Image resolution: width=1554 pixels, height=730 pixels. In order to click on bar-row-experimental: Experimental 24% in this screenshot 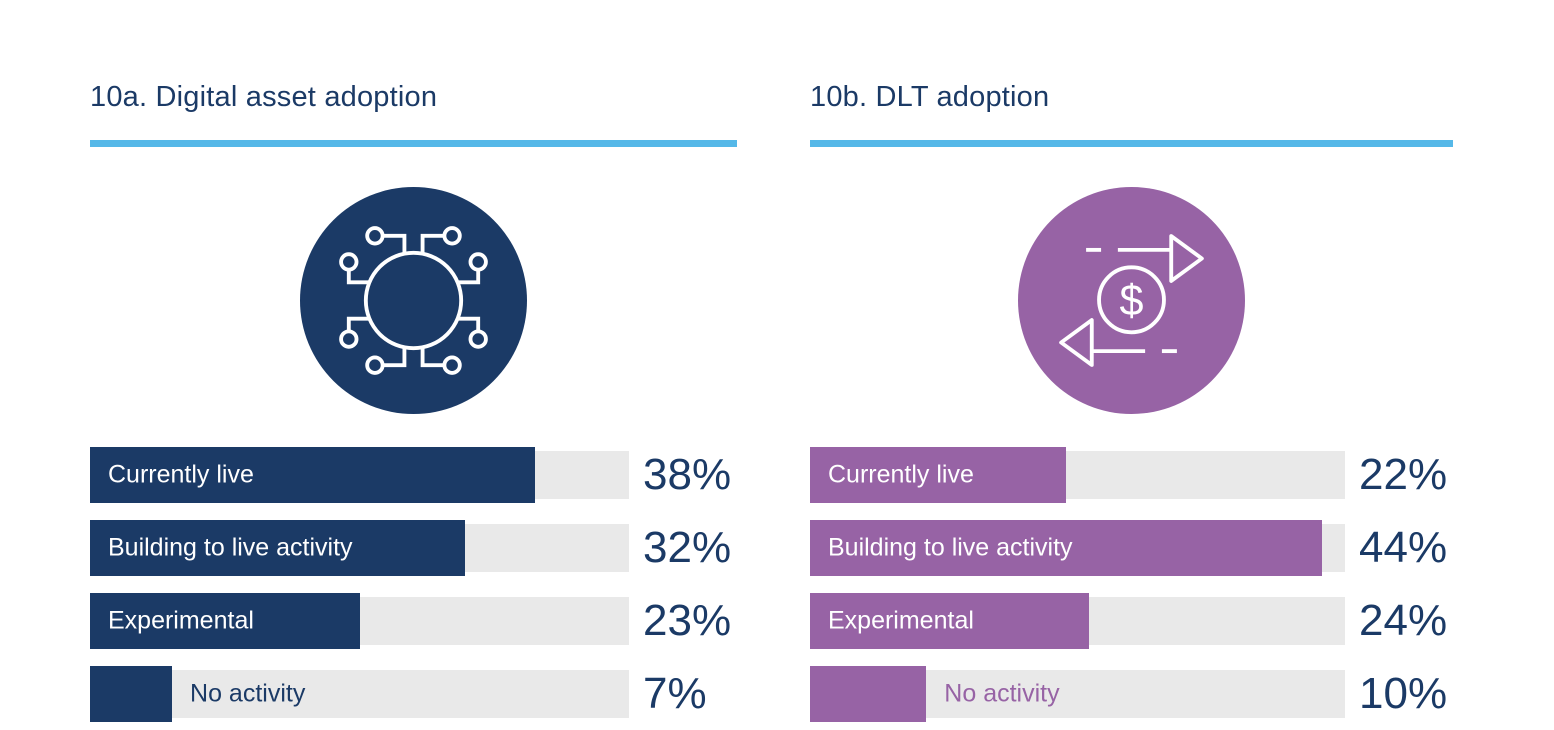, I will do `click(1131, 621)`.